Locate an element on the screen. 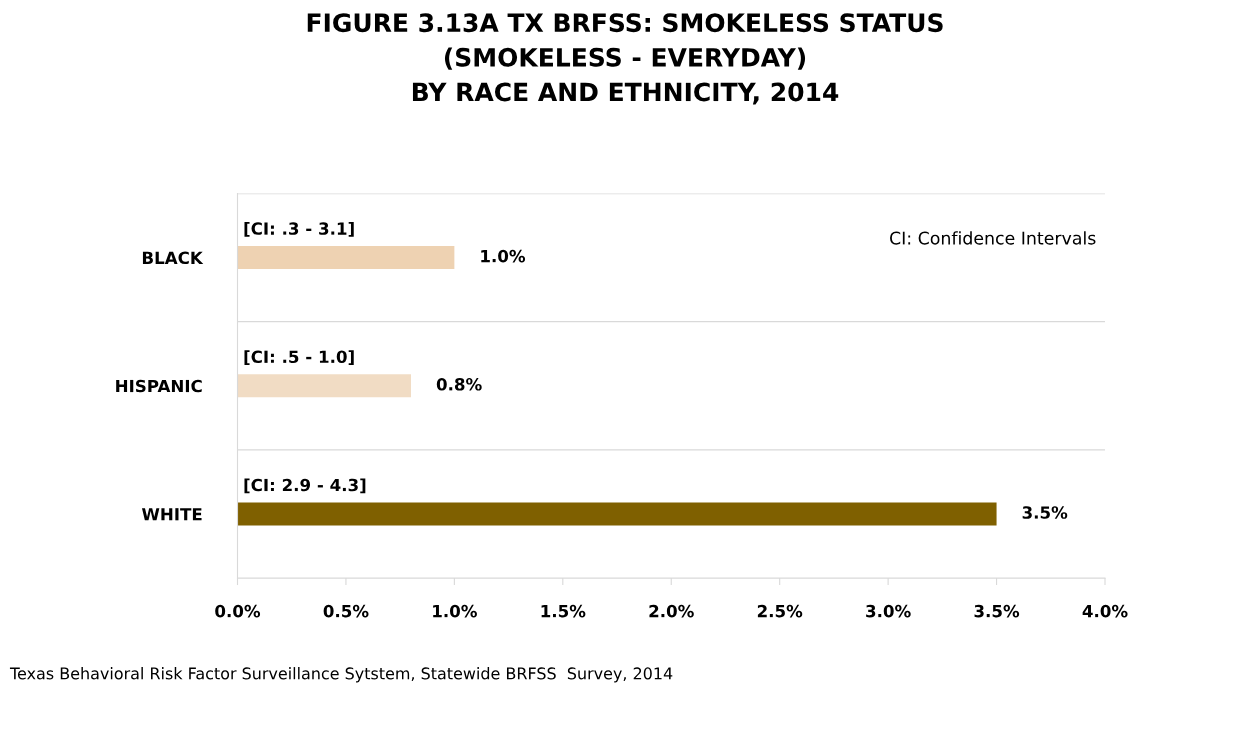 The height and width of the screenshot is (744, 1250). data-label: 0.8% is located at coordinates (459, 384).